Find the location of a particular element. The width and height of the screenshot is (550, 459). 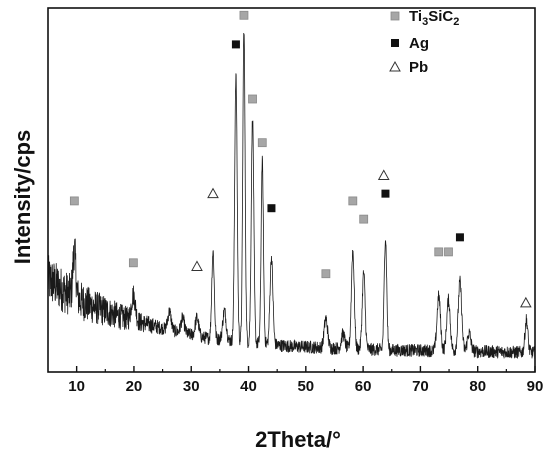

legend-label-ti3sic2: Ti3SiC2 is located at coordinates (434, 18).